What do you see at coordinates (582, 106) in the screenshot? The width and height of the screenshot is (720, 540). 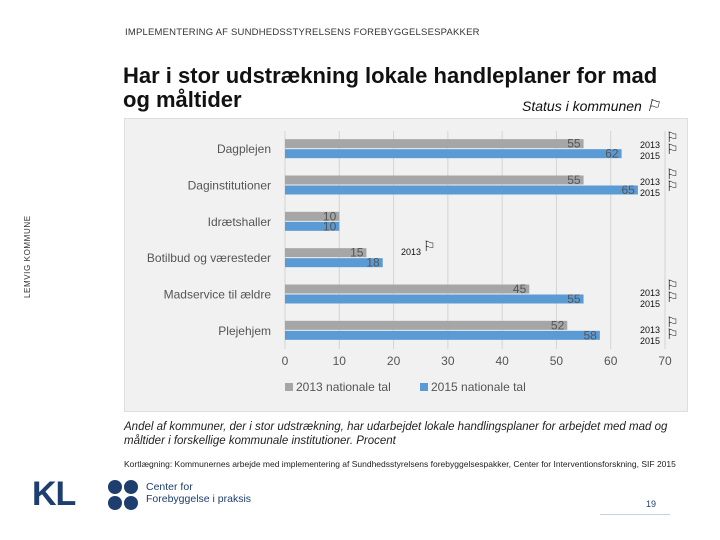 I see `status-subtitle-text: Status i kommunen` at bounding box center [582, 106].